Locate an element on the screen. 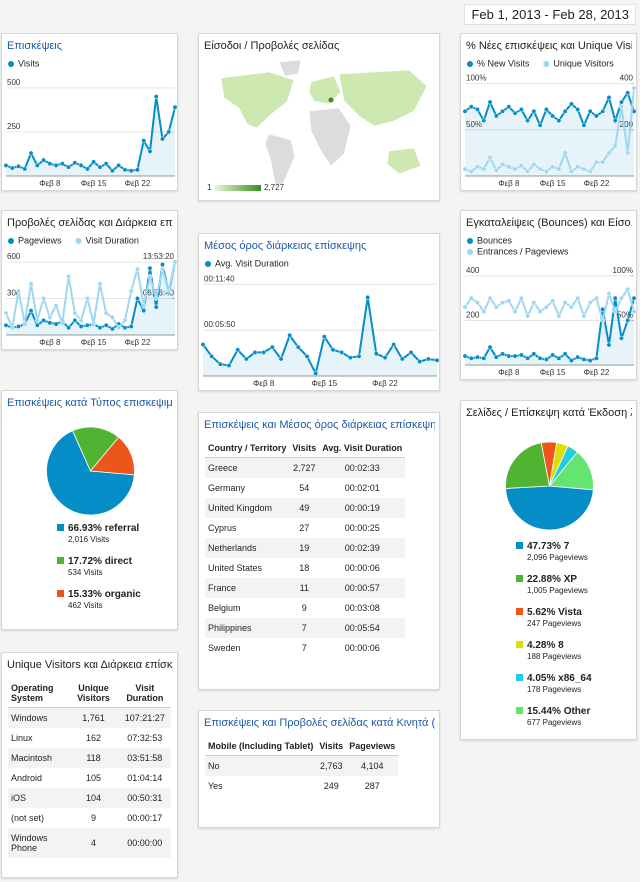 The image size is (640, 882). legend-label: organic is located at coordinates (122, 594).